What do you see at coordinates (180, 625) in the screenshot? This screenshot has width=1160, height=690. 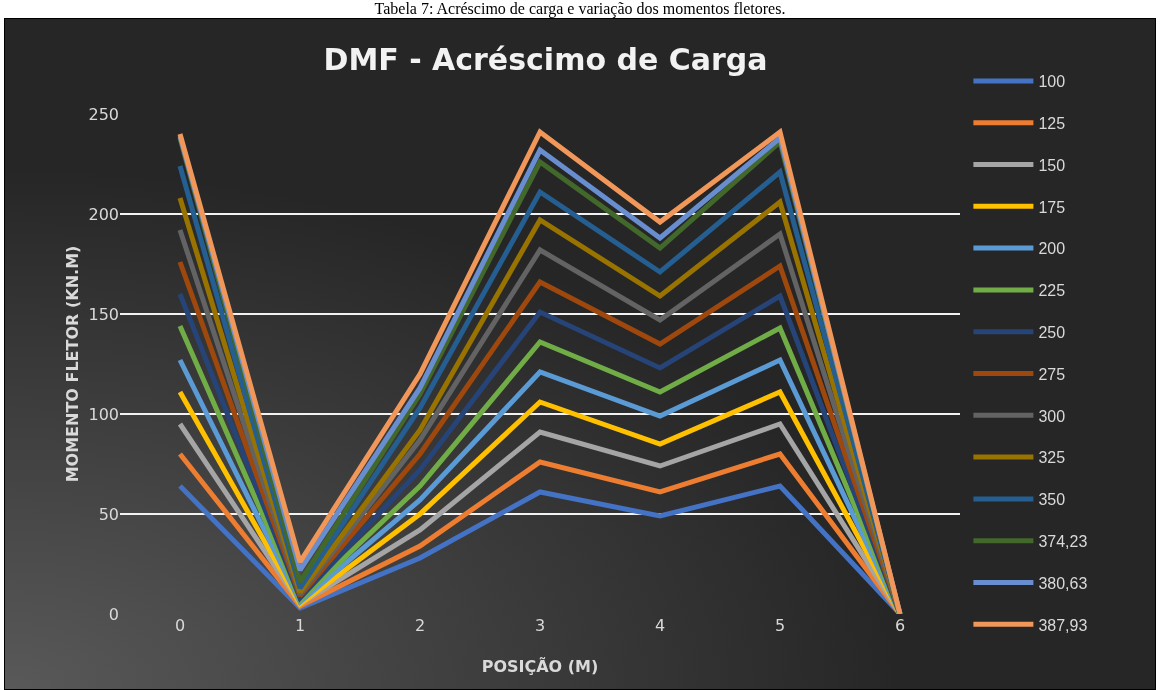 I see `x-tick-label: 0` at bounding box center [180, 625].